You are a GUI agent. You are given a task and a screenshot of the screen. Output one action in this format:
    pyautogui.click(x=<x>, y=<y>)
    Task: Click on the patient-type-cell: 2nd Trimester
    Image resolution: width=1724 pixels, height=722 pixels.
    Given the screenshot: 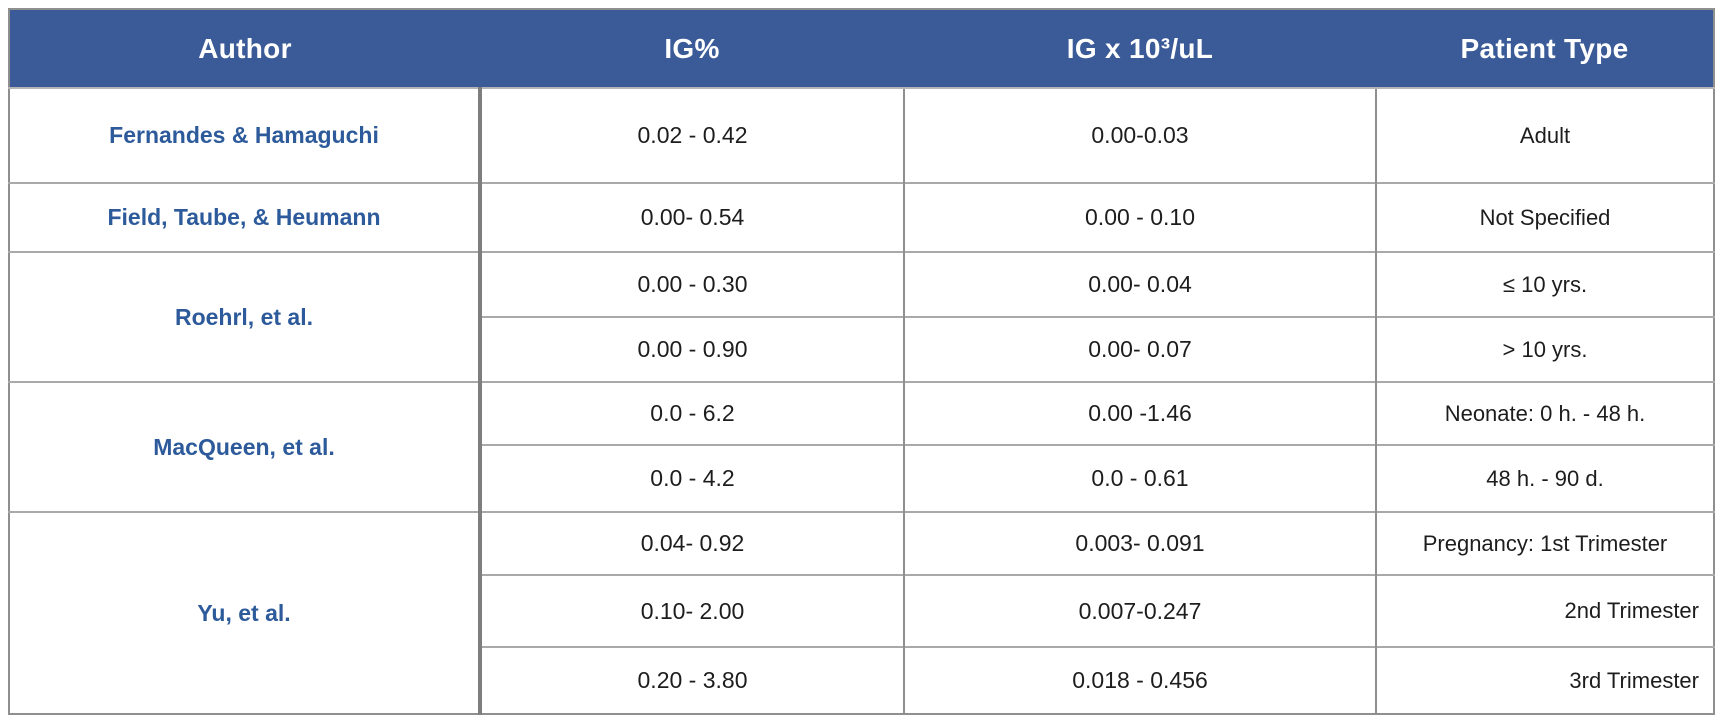 What is the action you would take?
    pyautogui.click(x=1545, y=610)
    